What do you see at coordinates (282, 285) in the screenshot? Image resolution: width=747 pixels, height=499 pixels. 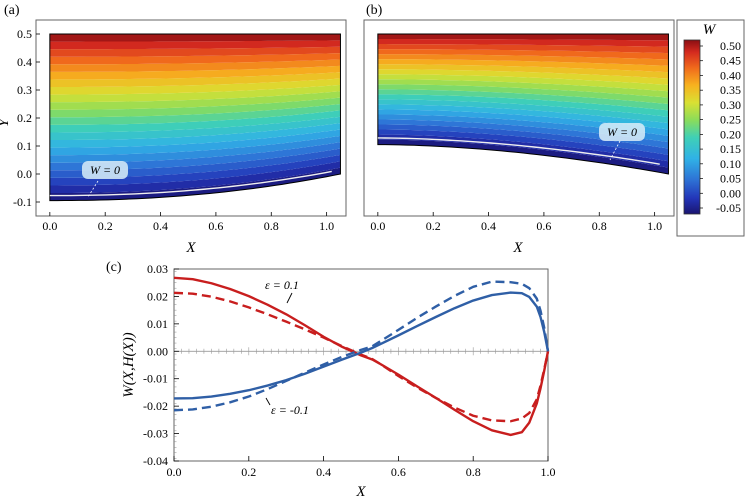 I see `annotation-eps-pos: ε = 0.1` at bounding box center [282, 285].